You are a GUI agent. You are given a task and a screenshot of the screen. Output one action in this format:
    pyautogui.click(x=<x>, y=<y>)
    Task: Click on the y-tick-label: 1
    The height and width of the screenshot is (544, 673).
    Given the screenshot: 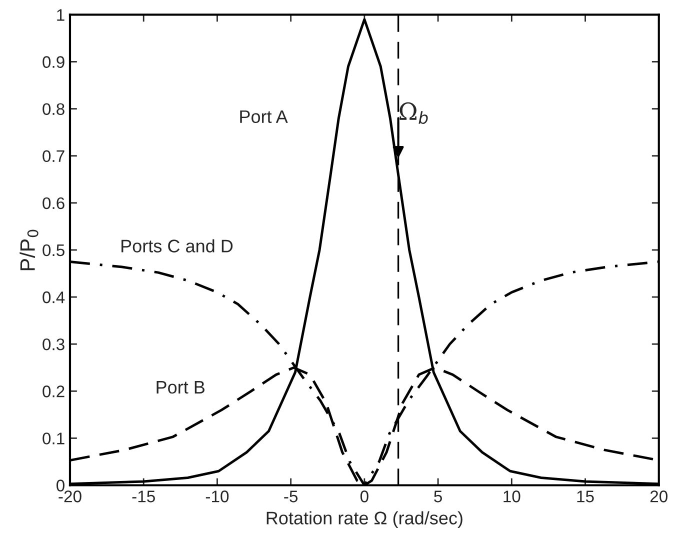 What is the action you would take?
    pyautogui.click(x=60, y=15)
    